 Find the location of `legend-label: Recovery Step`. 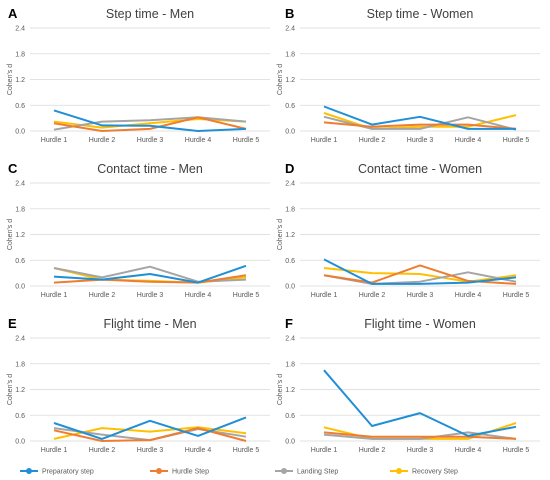

legend-label: Recovery Step is located at coordinates (435, 472).